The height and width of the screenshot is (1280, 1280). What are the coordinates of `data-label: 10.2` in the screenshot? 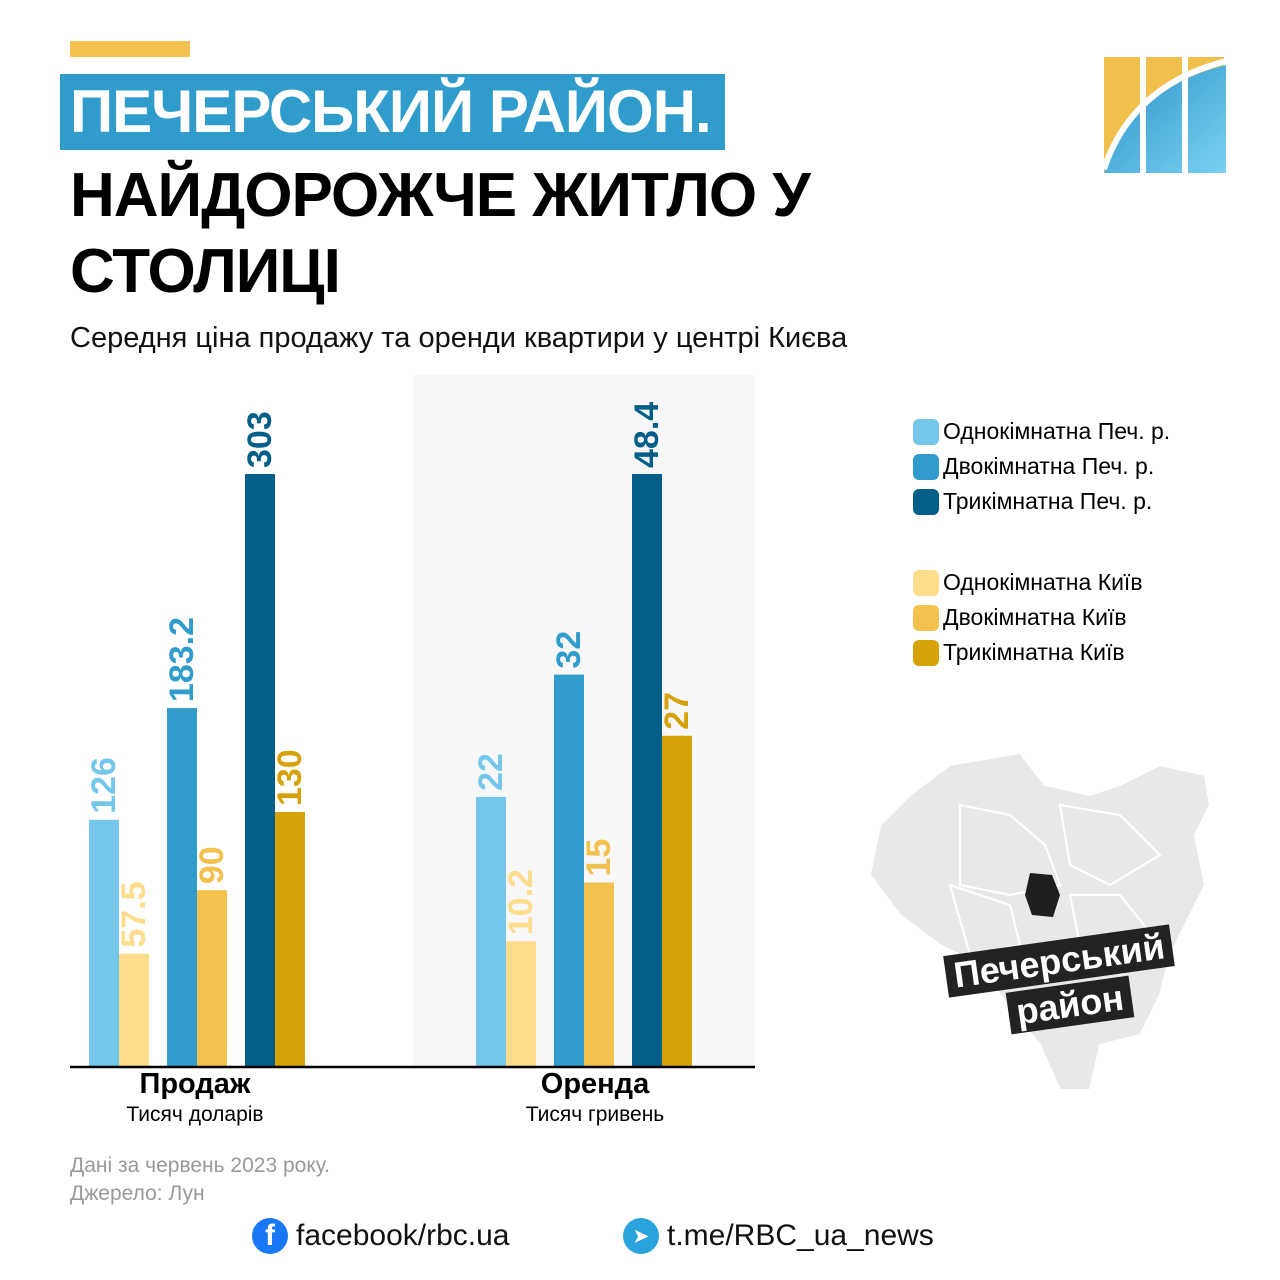 It's located at (521, 902).